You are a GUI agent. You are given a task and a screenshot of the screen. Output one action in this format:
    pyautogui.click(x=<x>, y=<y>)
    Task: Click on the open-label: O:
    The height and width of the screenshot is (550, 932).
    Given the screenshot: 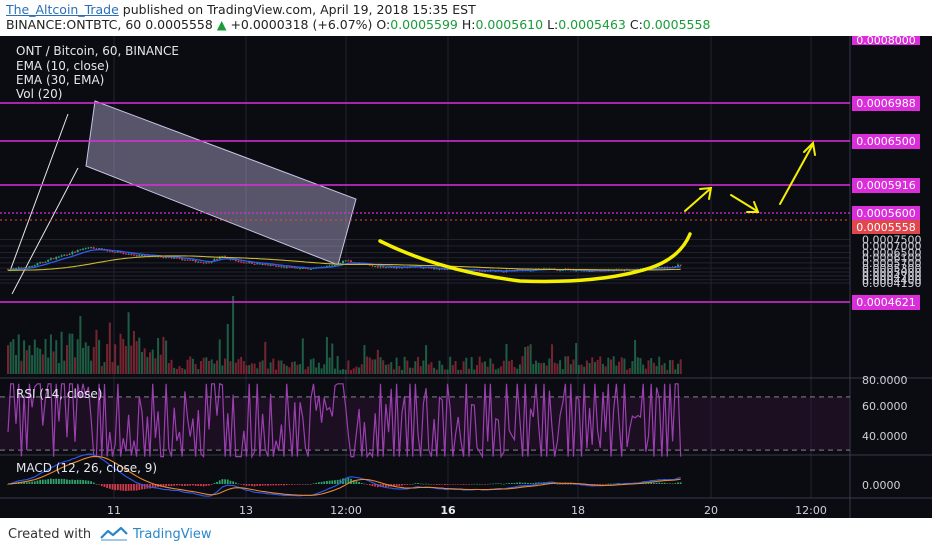 What is the action you would take?
    pyautogui.click(x=383, y=24)
    